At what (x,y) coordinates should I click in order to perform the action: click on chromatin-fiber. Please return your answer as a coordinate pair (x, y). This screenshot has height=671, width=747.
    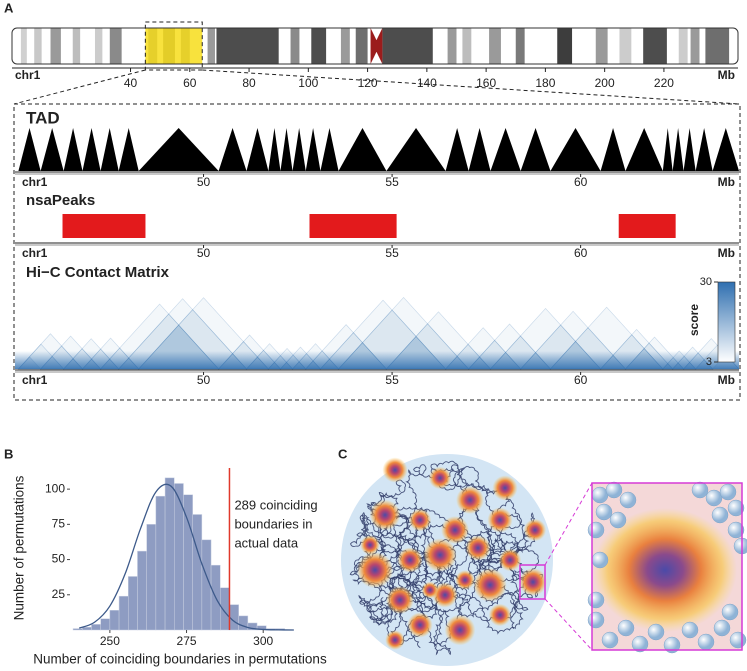
    Looking at the image, I should click on (441, 576).